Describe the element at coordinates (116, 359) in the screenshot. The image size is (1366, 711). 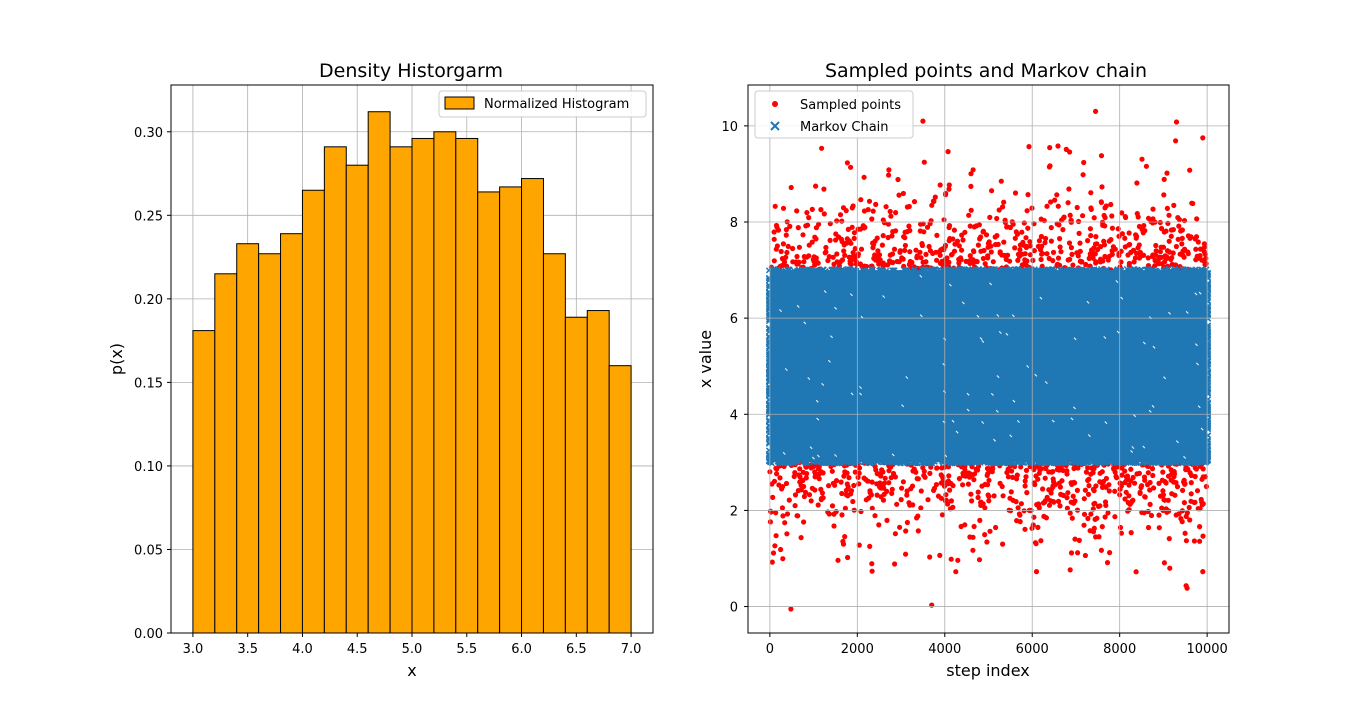
I see `histogram-y-label: p(x)` at that location.